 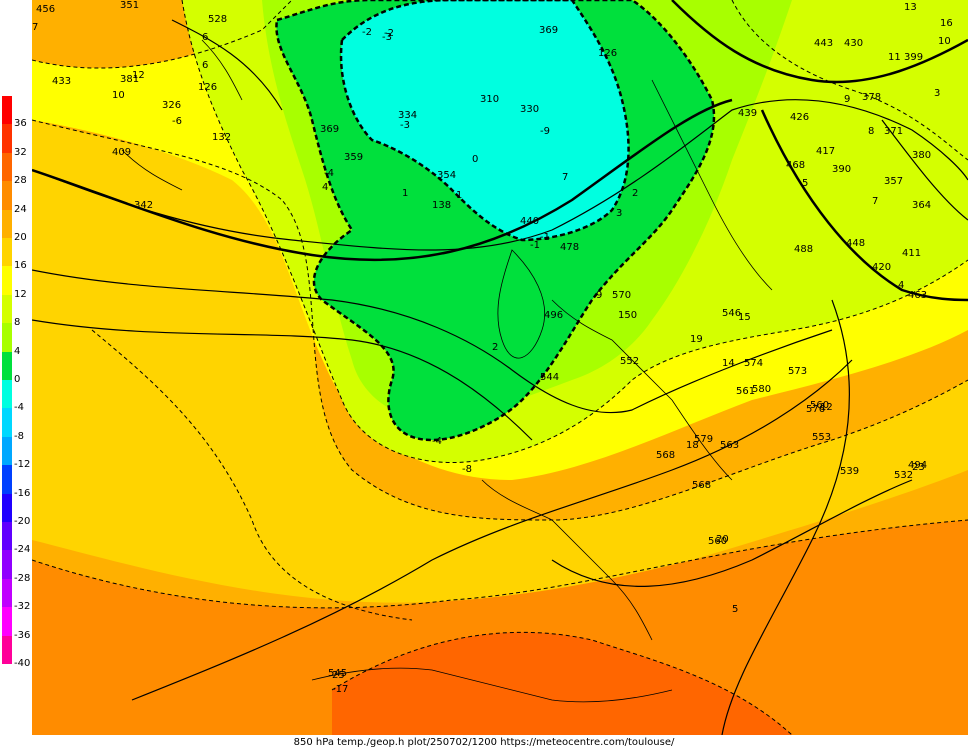 I want to click on geopotential-label: 544, so click(x=549, y=377).